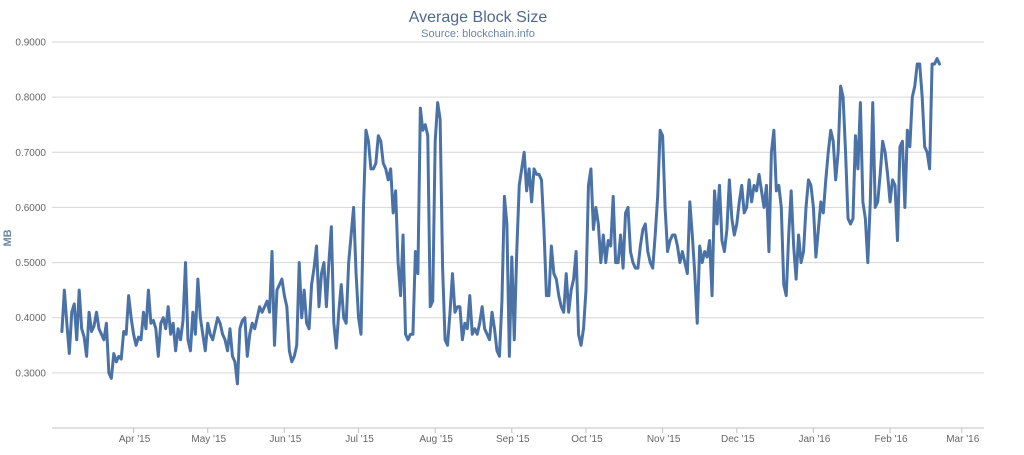  I want to click on y-tick-label: 0.9000, so click(30, 43).